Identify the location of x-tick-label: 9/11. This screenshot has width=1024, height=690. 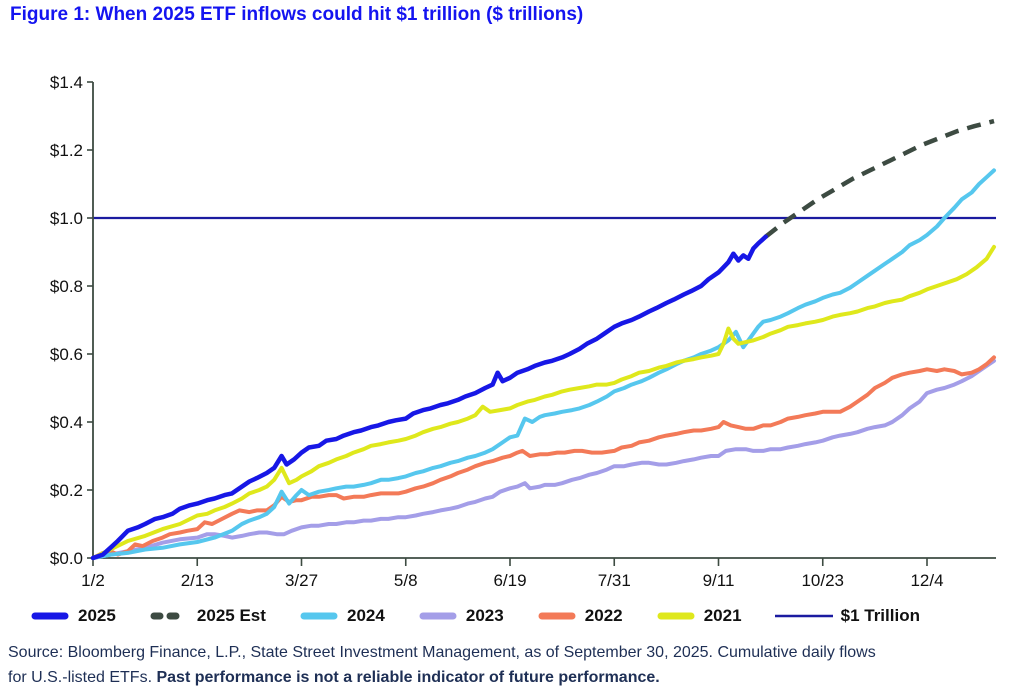
(719, 580).